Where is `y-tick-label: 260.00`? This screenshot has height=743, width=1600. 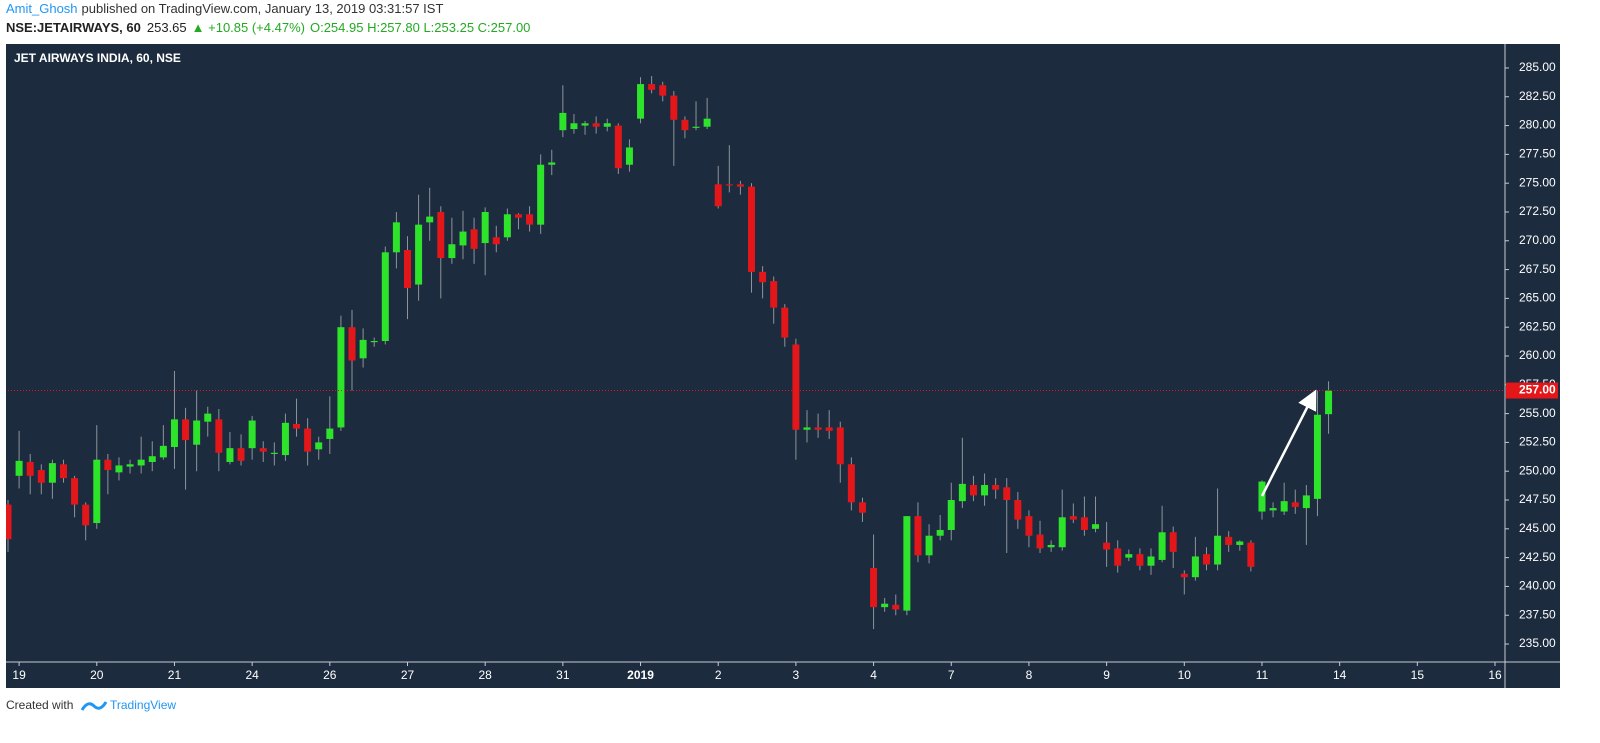 y-tick-label: 260.00 is located at coordinates (1537, 355).